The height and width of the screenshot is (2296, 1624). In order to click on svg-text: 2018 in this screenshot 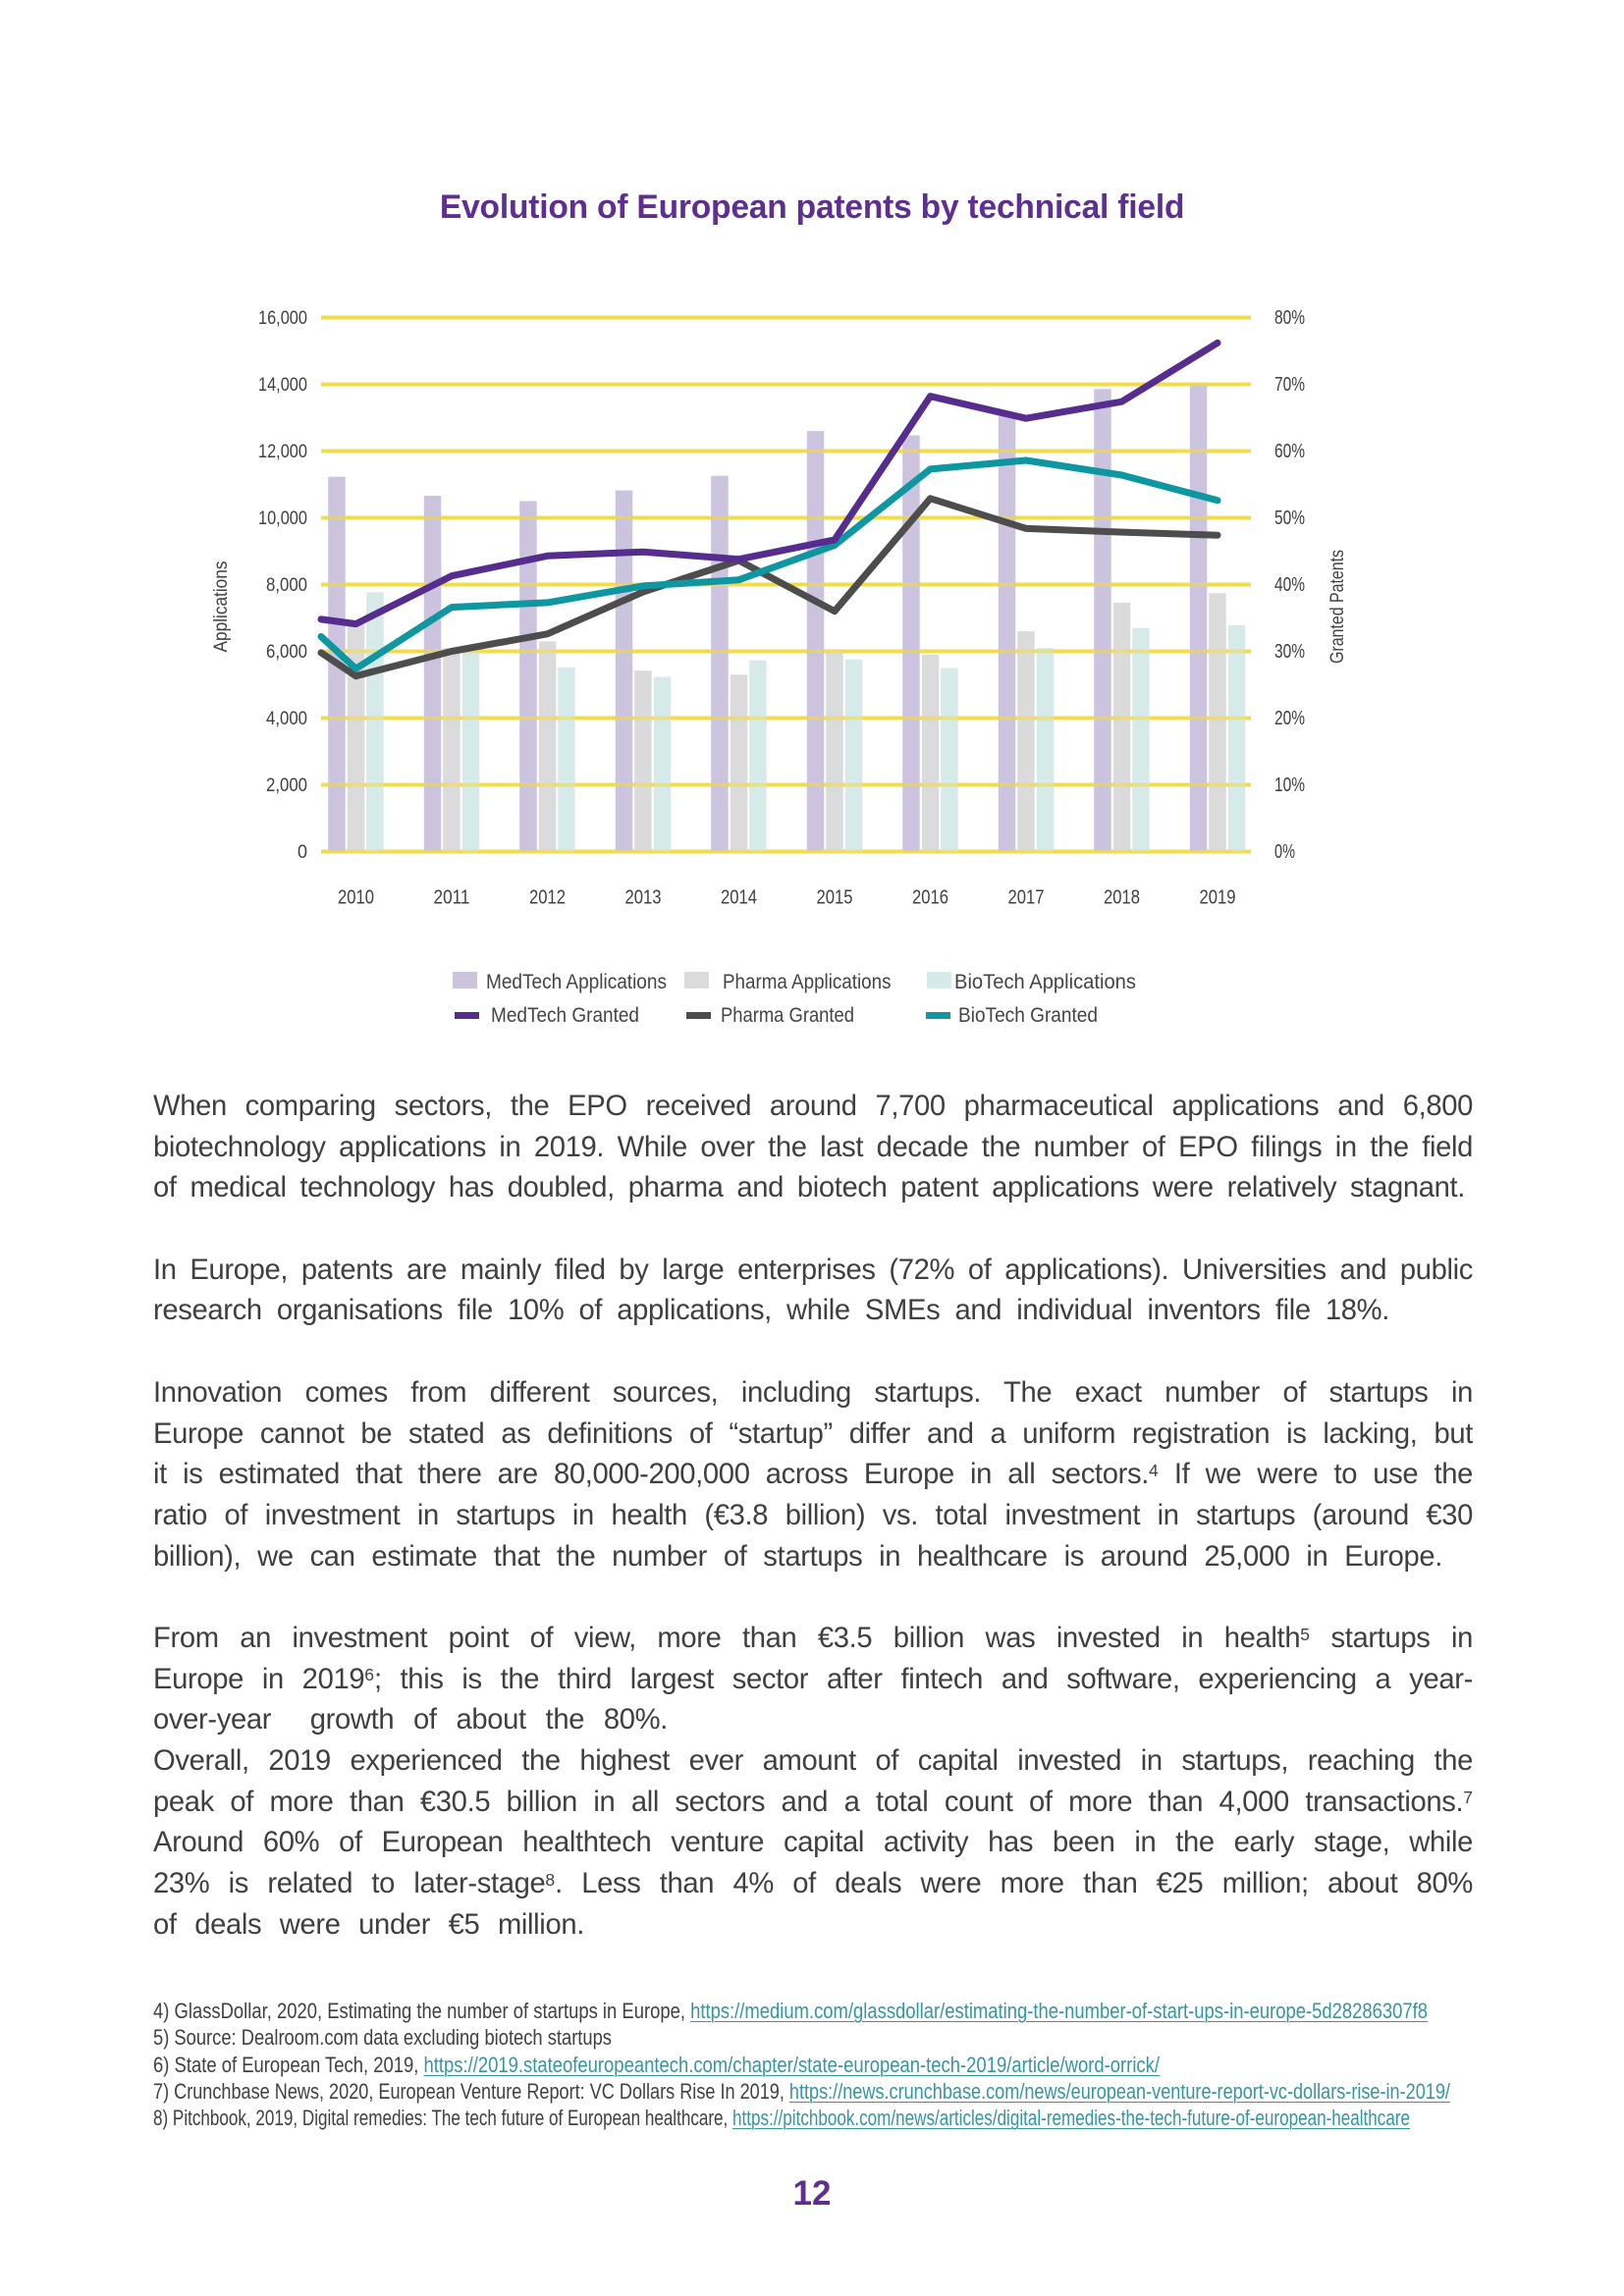, I will do `click(1122, 898)`.